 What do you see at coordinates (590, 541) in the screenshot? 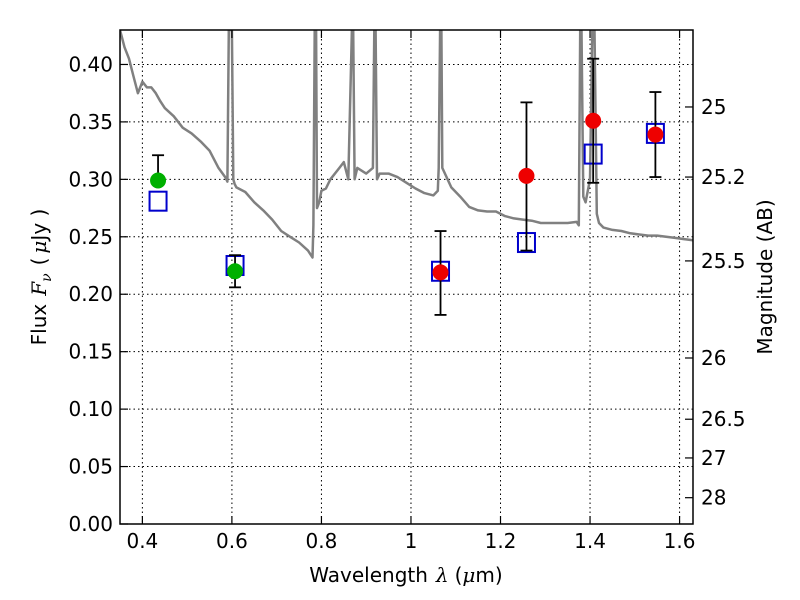
I see `x-tick-label: 1.4` at bounding box center [590, 541].